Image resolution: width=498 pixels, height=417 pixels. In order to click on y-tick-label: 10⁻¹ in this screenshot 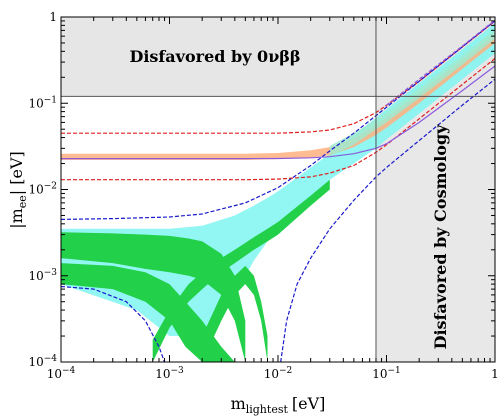, I will do `click(42, 102)`.